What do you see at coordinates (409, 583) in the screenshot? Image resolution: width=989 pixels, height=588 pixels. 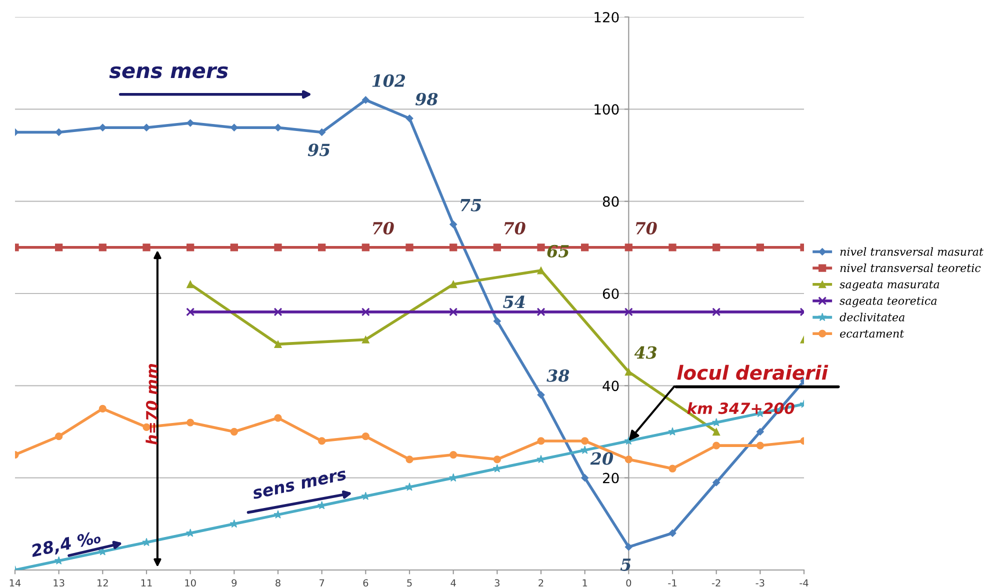 I see `x-tick-label: 5` at bounding box center [409, 583].